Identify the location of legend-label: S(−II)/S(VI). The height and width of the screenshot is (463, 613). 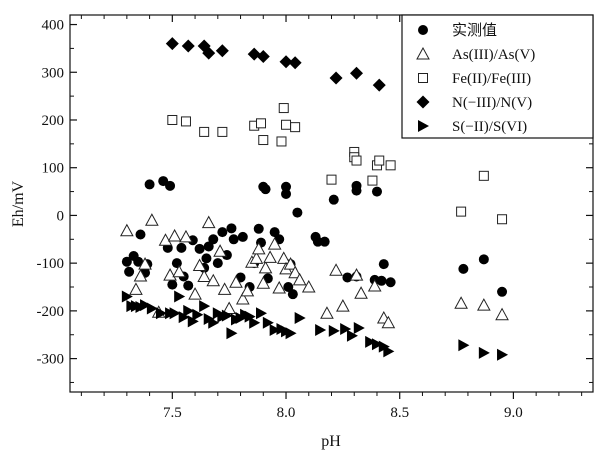
(489, 127).